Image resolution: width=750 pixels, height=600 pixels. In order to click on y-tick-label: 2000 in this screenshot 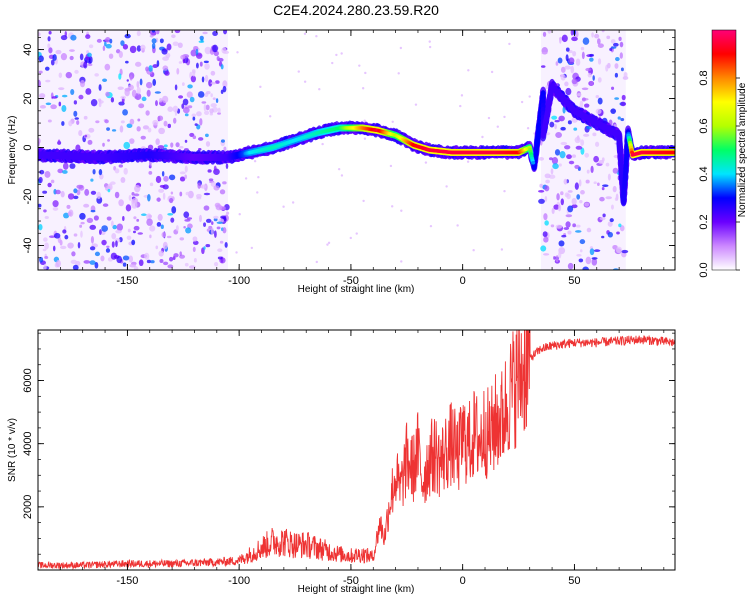, I will do `click(28, 507)`.